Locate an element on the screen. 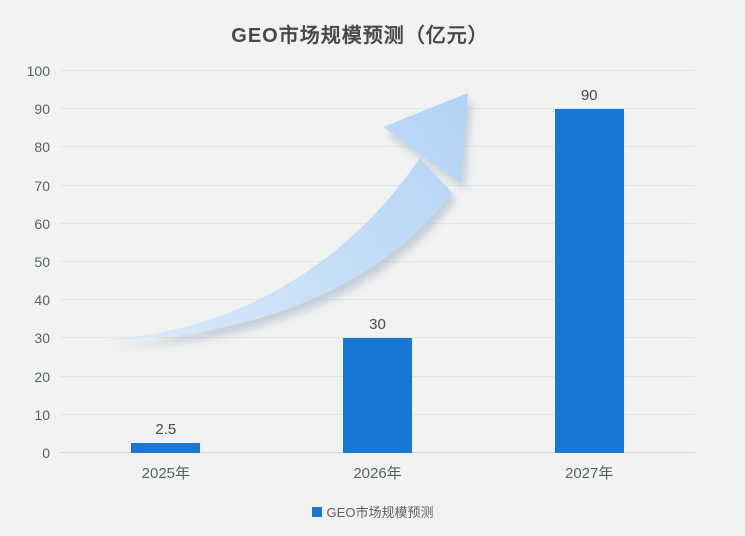 This screenshot has height=536, width=745. x-tick-label: 2025年 is located at coordinates (166, 473).